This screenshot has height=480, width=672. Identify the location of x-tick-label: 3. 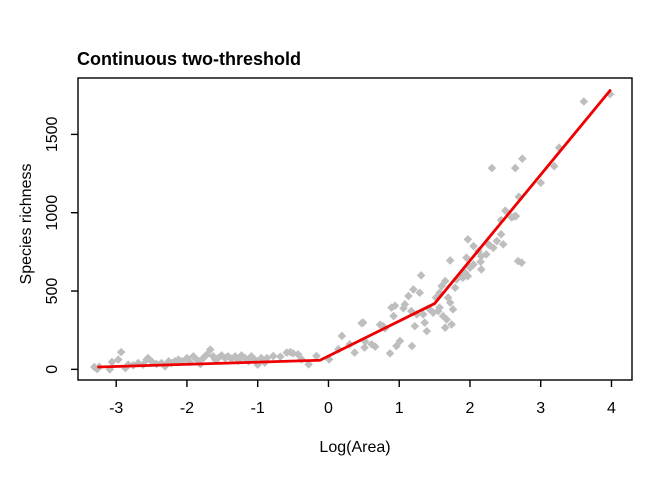
(540, 408).